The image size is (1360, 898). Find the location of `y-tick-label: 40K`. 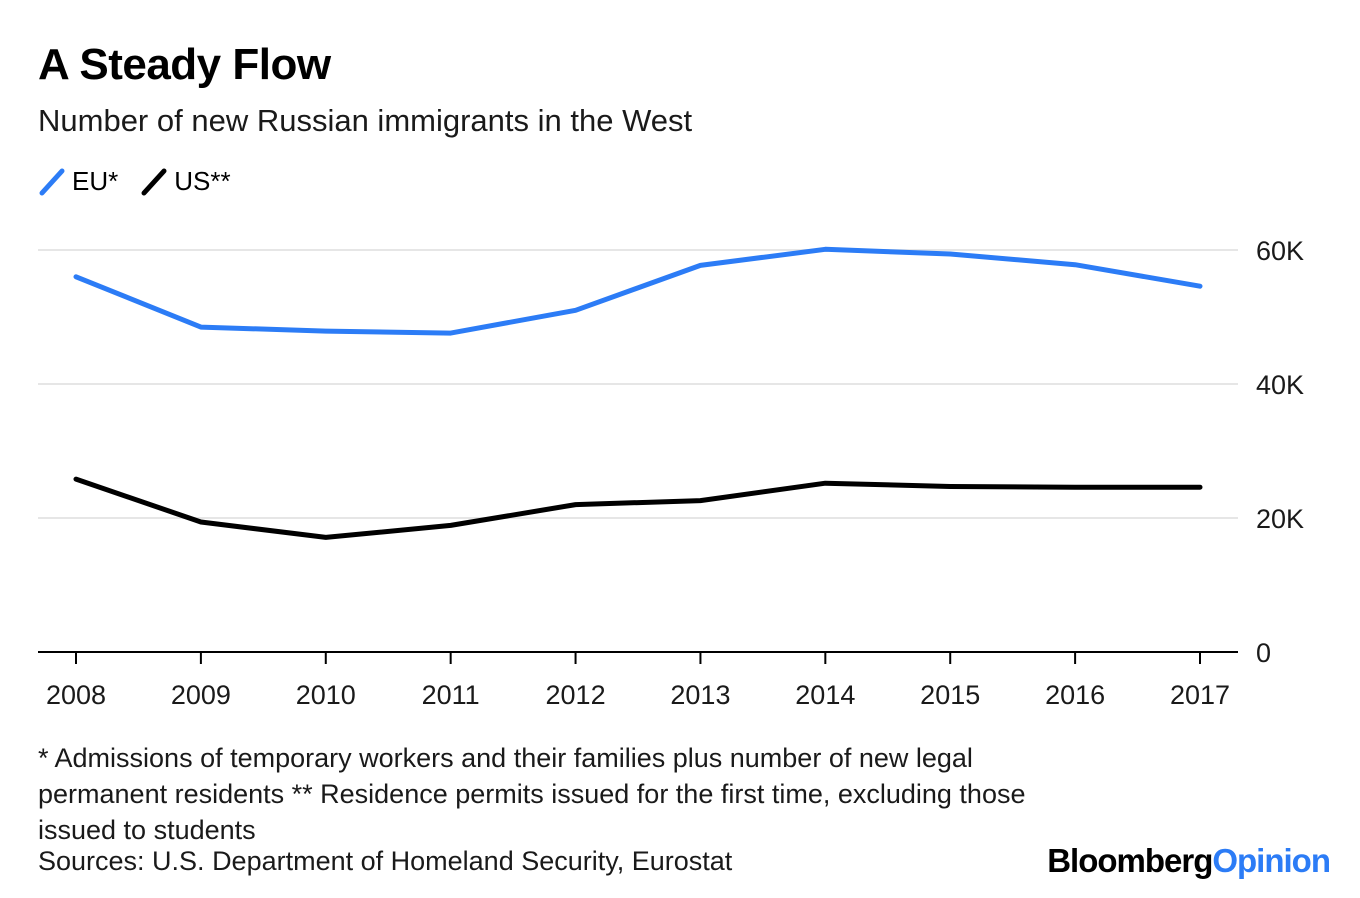

y-tick-label: 40K is located at coordinates (1280, 385).